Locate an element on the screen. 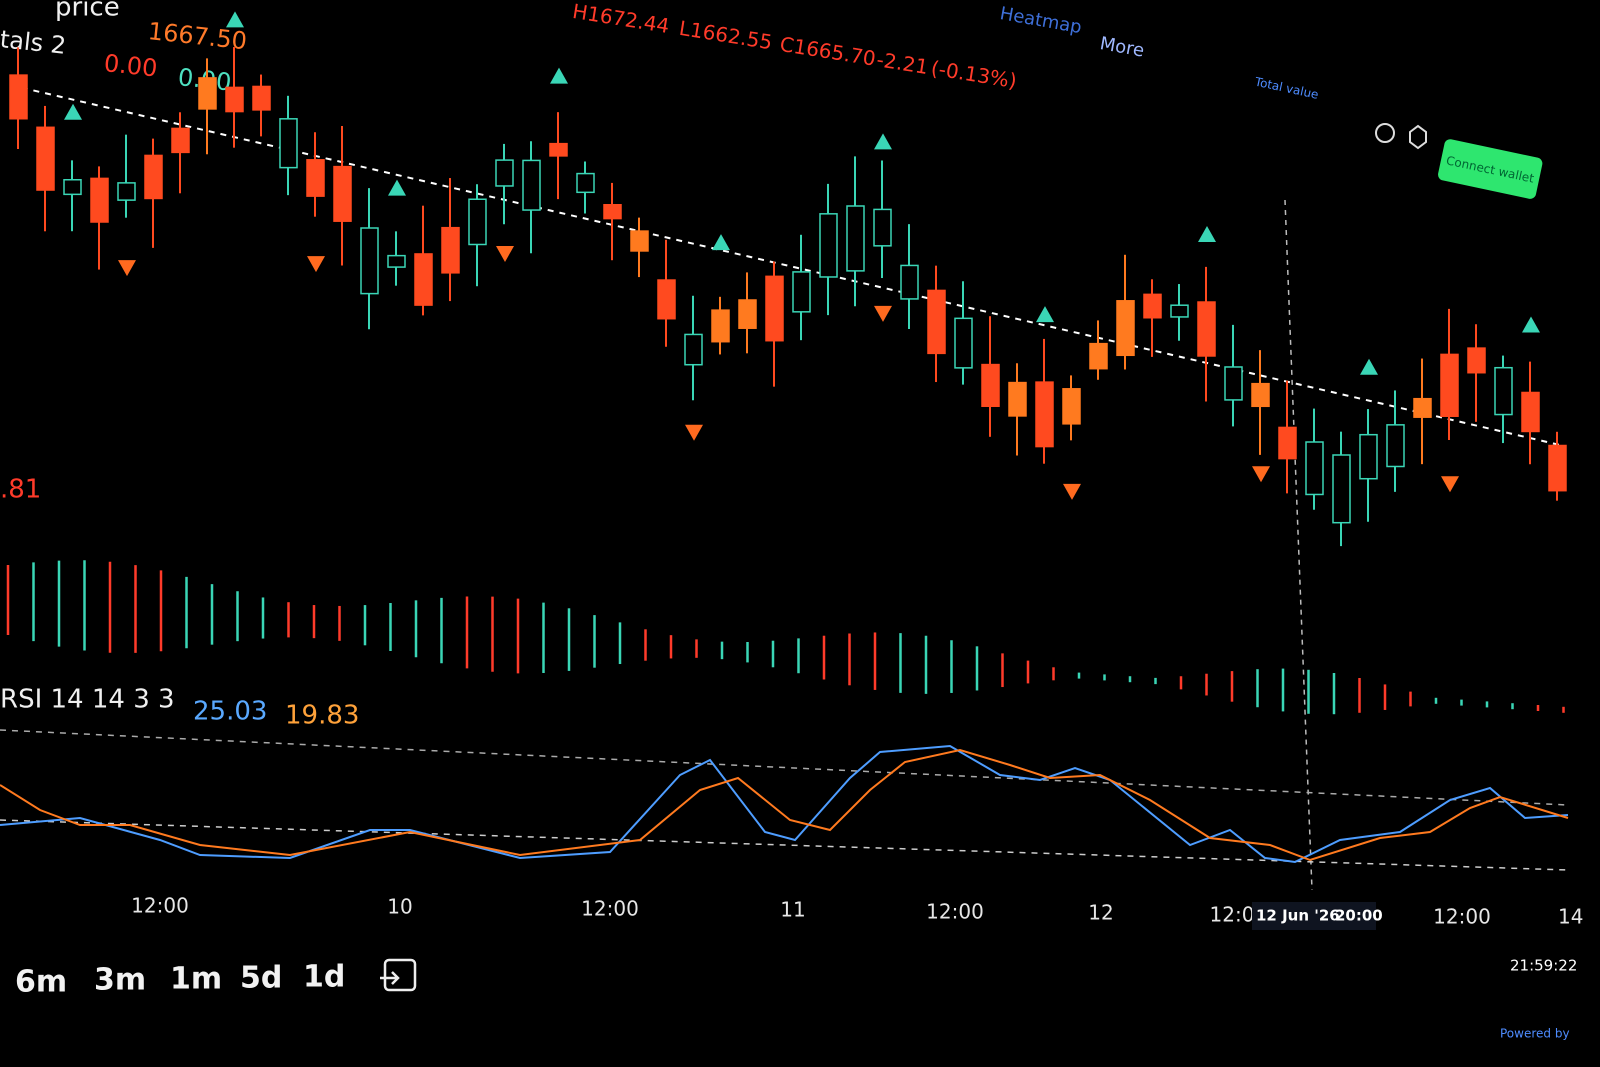  totals-value: 0.00 is located at coordinates (131, 65).